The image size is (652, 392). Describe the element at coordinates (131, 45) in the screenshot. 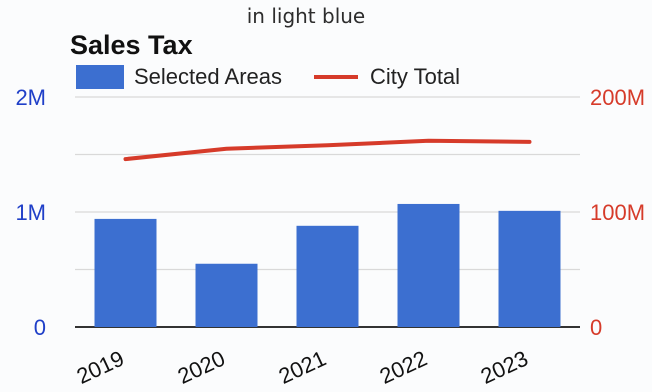

I see `chart-title: Sales Tax` at that location.